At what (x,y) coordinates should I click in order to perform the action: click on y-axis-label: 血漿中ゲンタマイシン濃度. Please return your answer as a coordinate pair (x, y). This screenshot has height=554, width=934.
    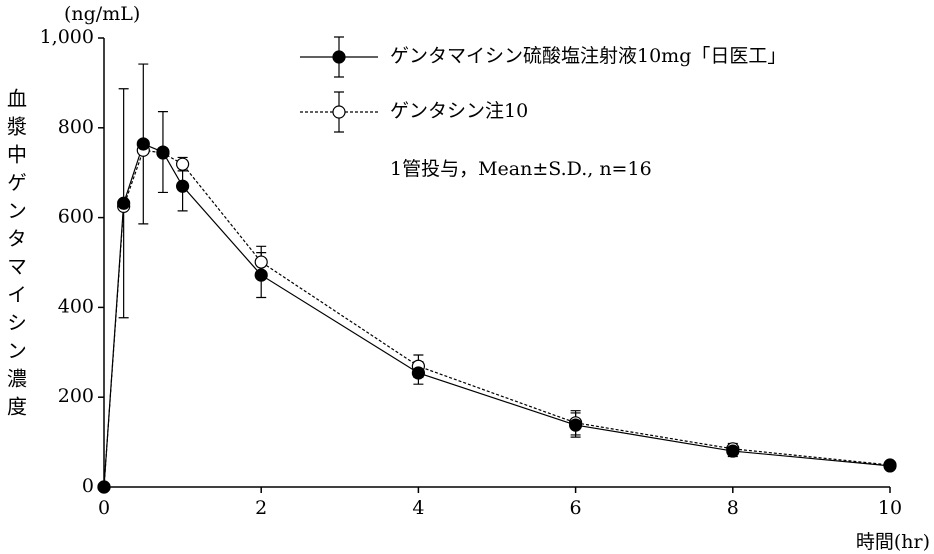
    Looking at the image, I should click on (16, 256).